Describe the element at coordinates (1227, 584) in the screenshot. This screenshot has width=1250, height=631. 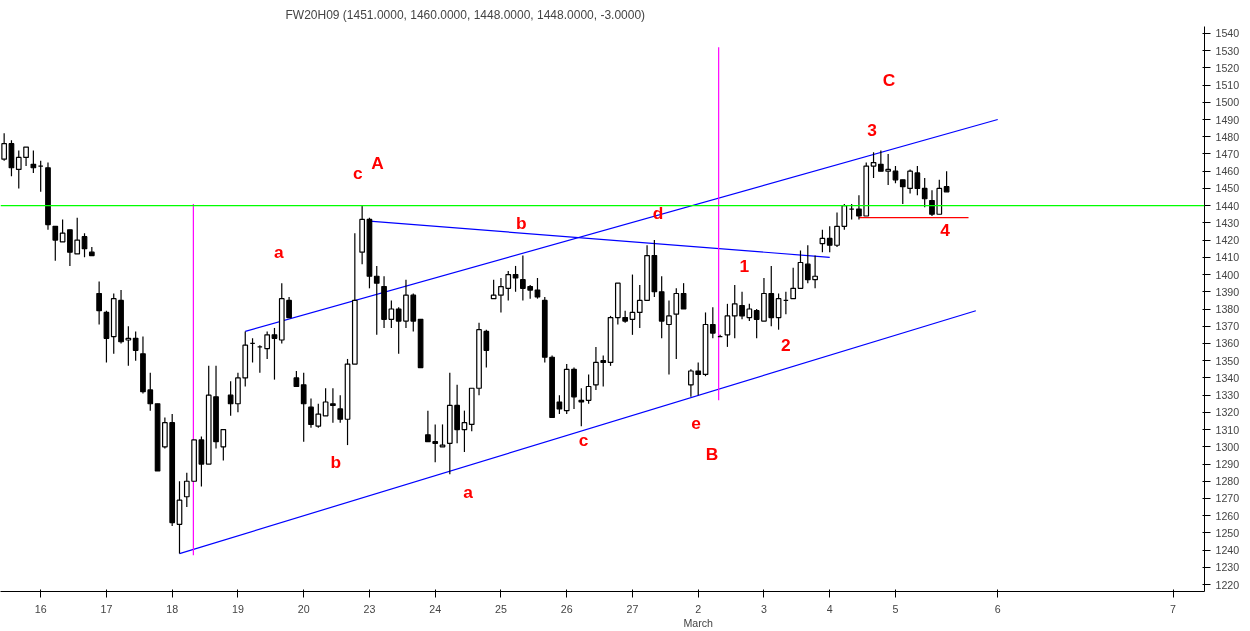
I see `y-tick-label: 1220` at that location.